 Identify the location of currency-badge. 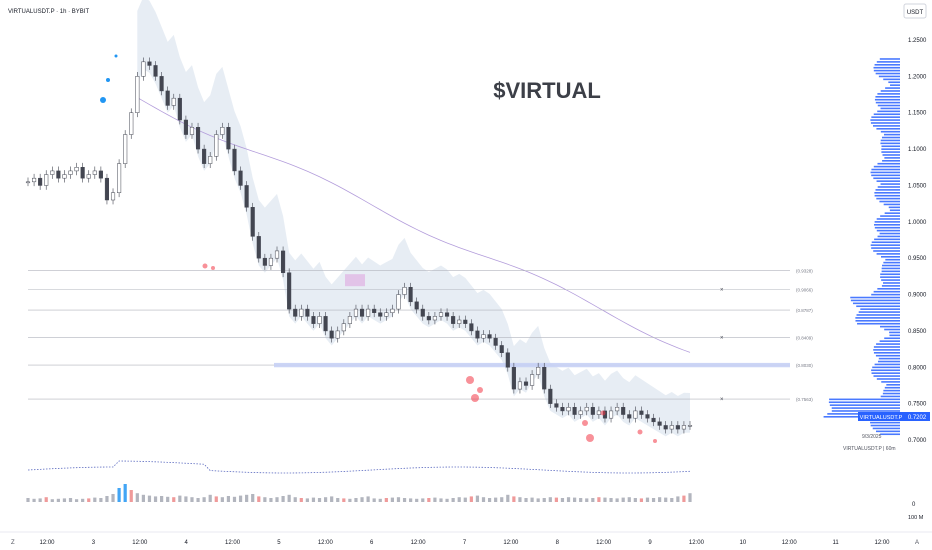
(915, 11).